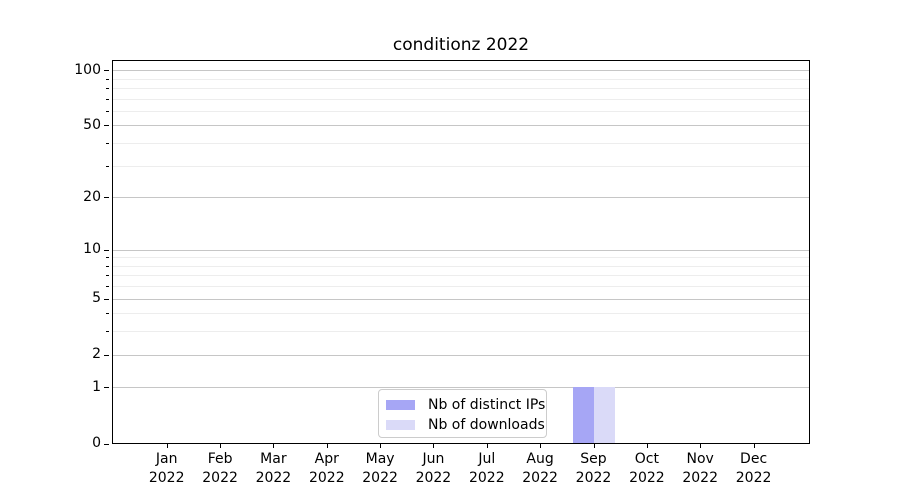 This screenshot has height=500, width=900. Describe the element at coordinates (433, 459) in the screenshot. I see `x-tick-month: Jun` at that location.